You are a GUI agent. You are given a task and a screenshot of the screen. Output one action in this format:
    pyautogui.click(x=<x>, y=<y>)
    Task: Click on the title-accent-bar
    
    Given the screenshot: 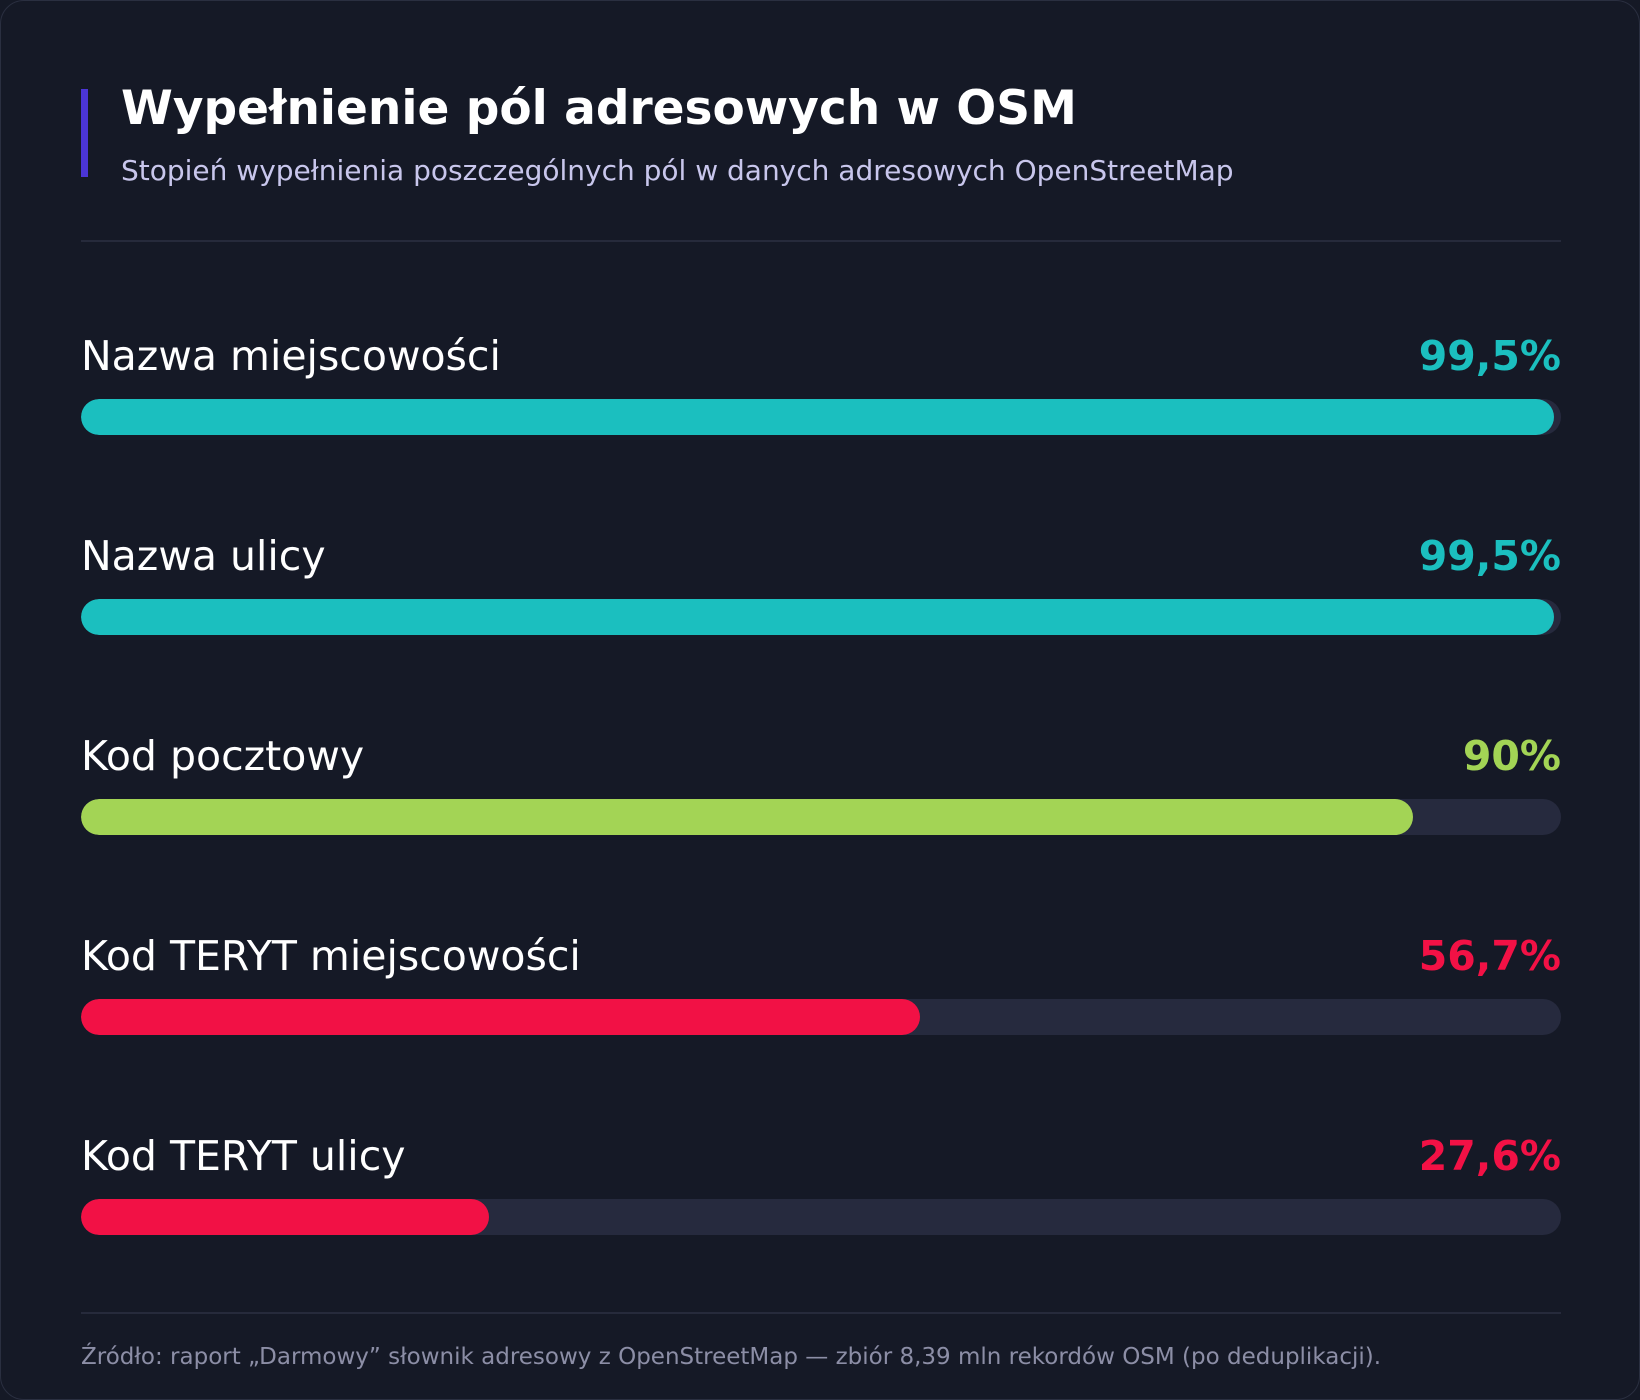 What is the action you would take?
    pyautogui.click(x=84, y=133)
    